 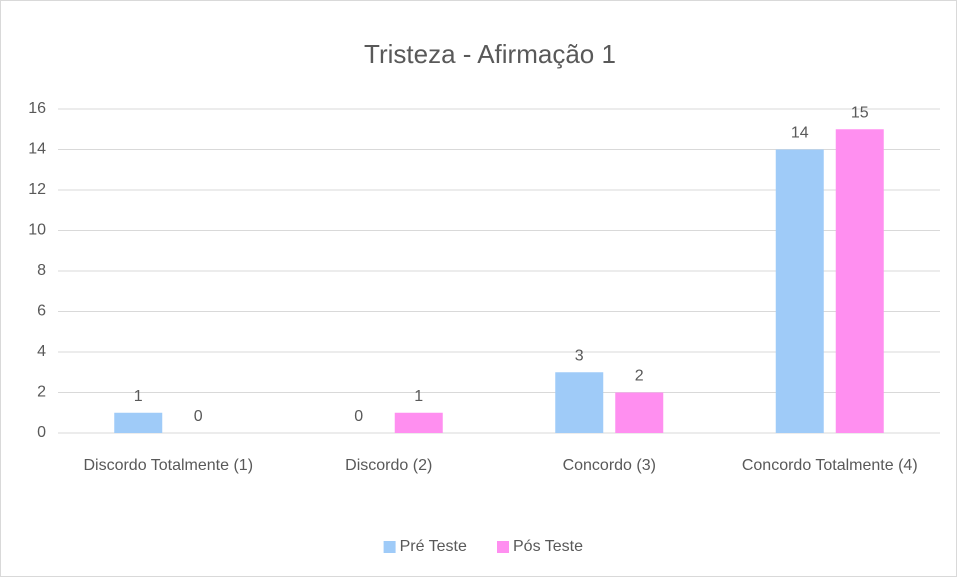 What do you see at coordinates (548, 546) in the screenshot?
I see `legend-label: Pós Teste` at bounding box center [548, 546].